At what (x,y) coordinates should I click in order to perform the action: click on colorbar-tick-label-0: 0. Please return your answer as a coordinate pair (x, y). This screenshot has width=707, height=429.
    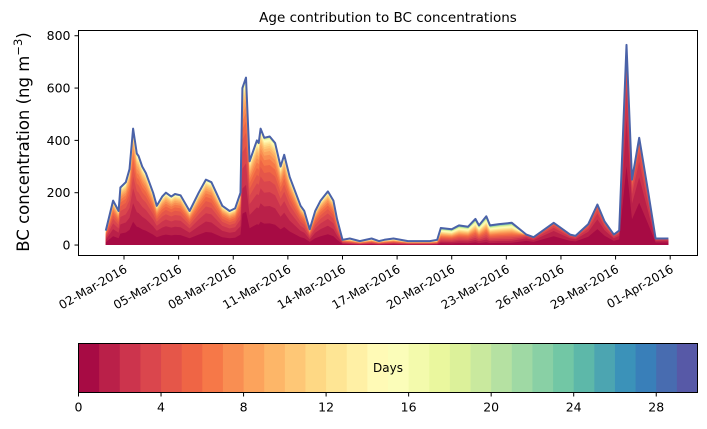
    Looking at the image, I should click on (79, 407).